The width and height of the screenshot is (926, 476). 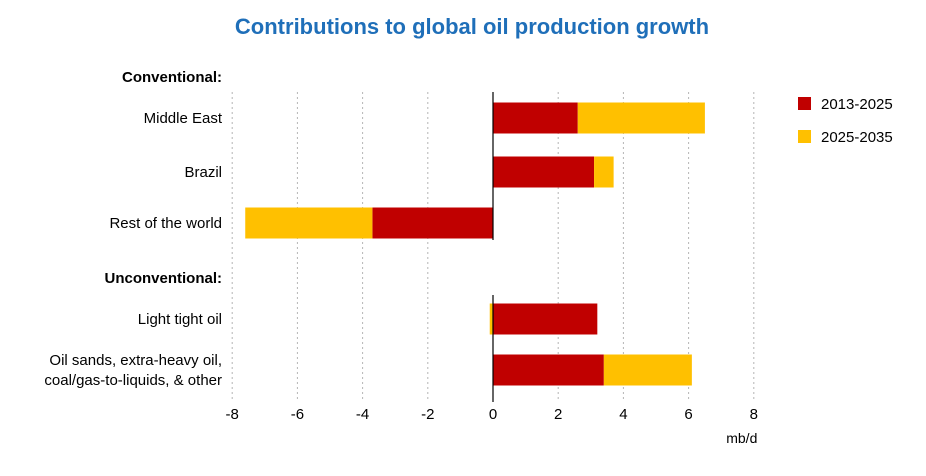 I want to click on legend: 2013-2025 2025-2035, so click(x=845, y=121).